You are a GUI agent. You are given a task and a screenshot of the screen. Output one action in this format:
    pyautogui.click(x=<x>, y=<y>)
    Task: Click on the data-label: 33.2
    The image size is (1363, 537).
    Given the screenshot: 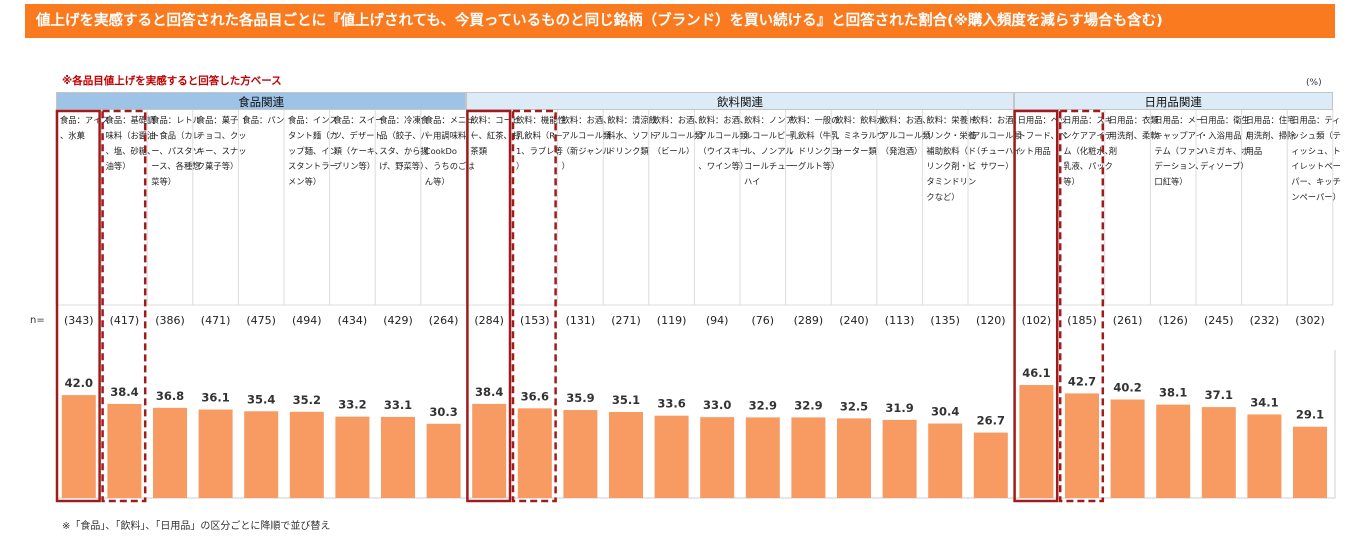 What is the action you would take?
    pyautogui.click(x=352, y=405)
    